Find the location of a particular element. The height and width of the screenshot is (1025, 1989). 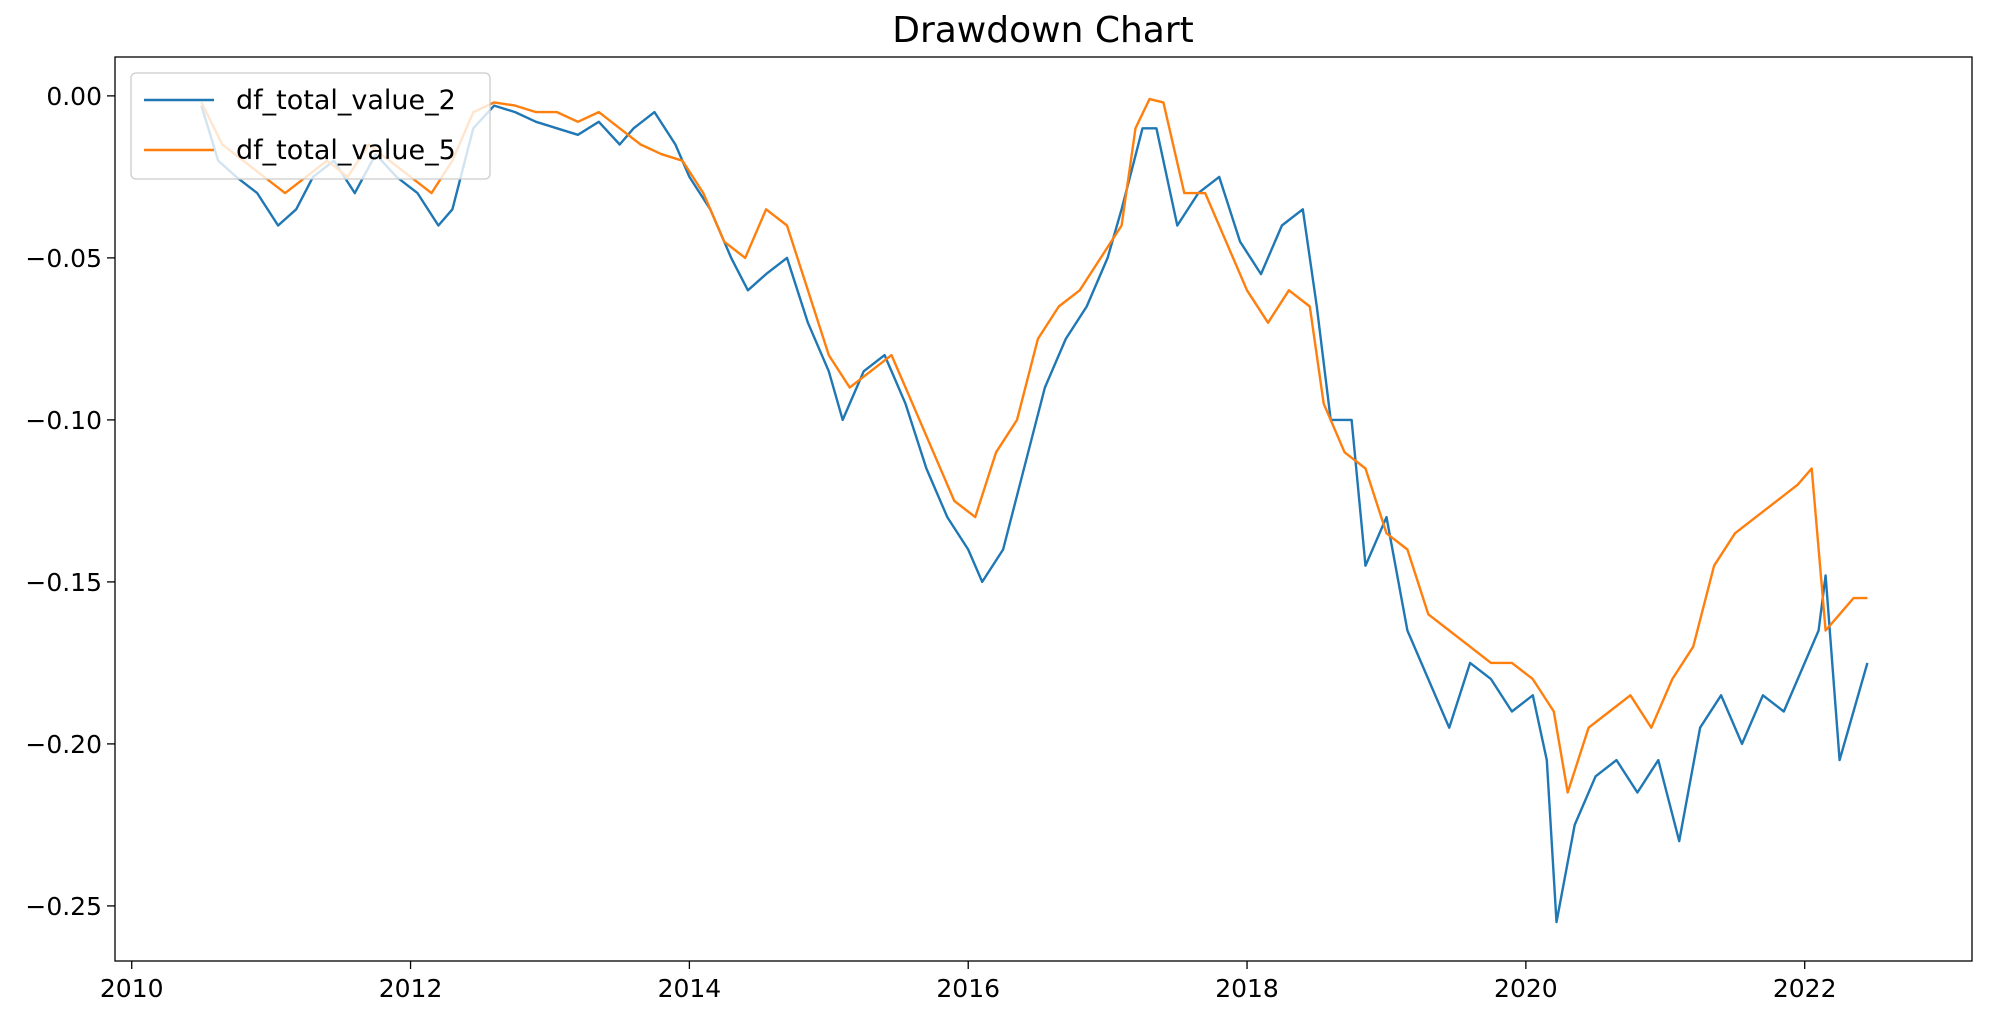

y-tick-label: −0.20 is located at coordinates (63, 744).